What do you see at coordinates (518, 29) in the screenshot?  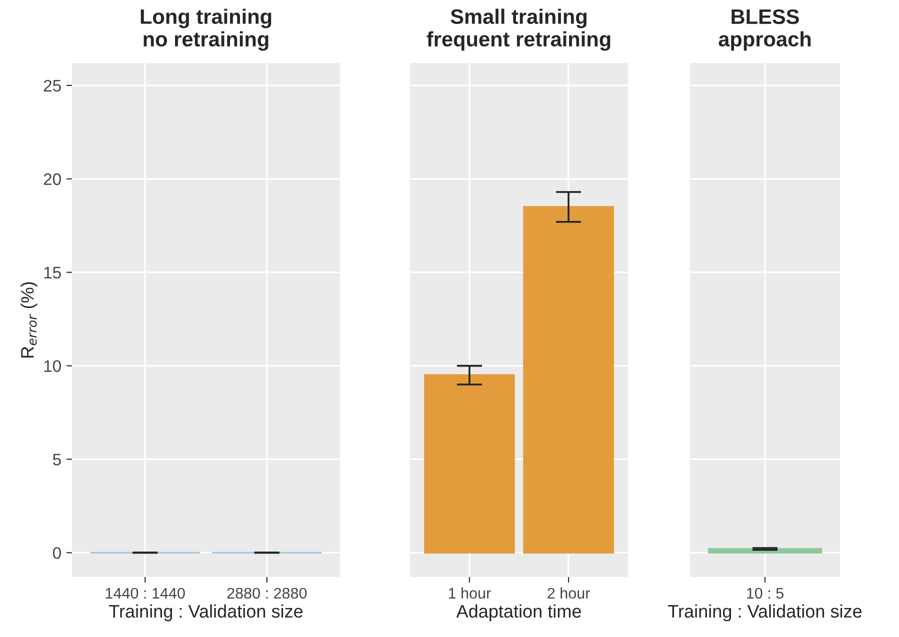 I see `chart-title: Small training frequent retraining` at bounding box center [518, 29].